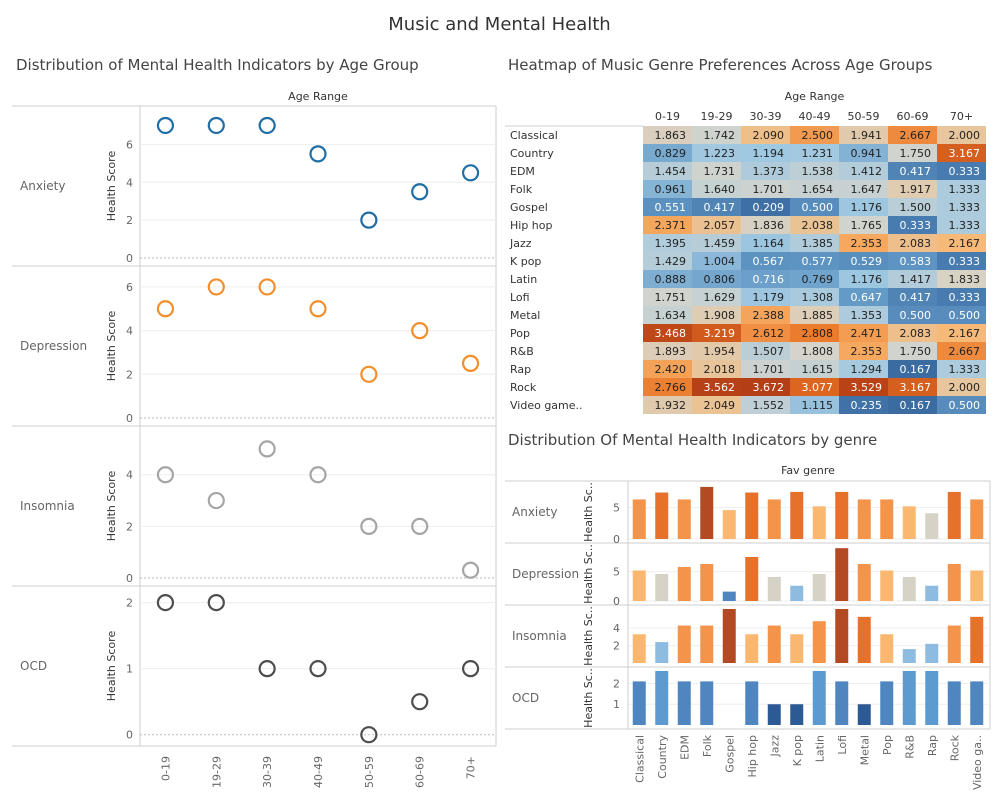 This screenshot has width=999, height=799. I want to click on heatmap-cell-value: 1.893, so click(671, 351).